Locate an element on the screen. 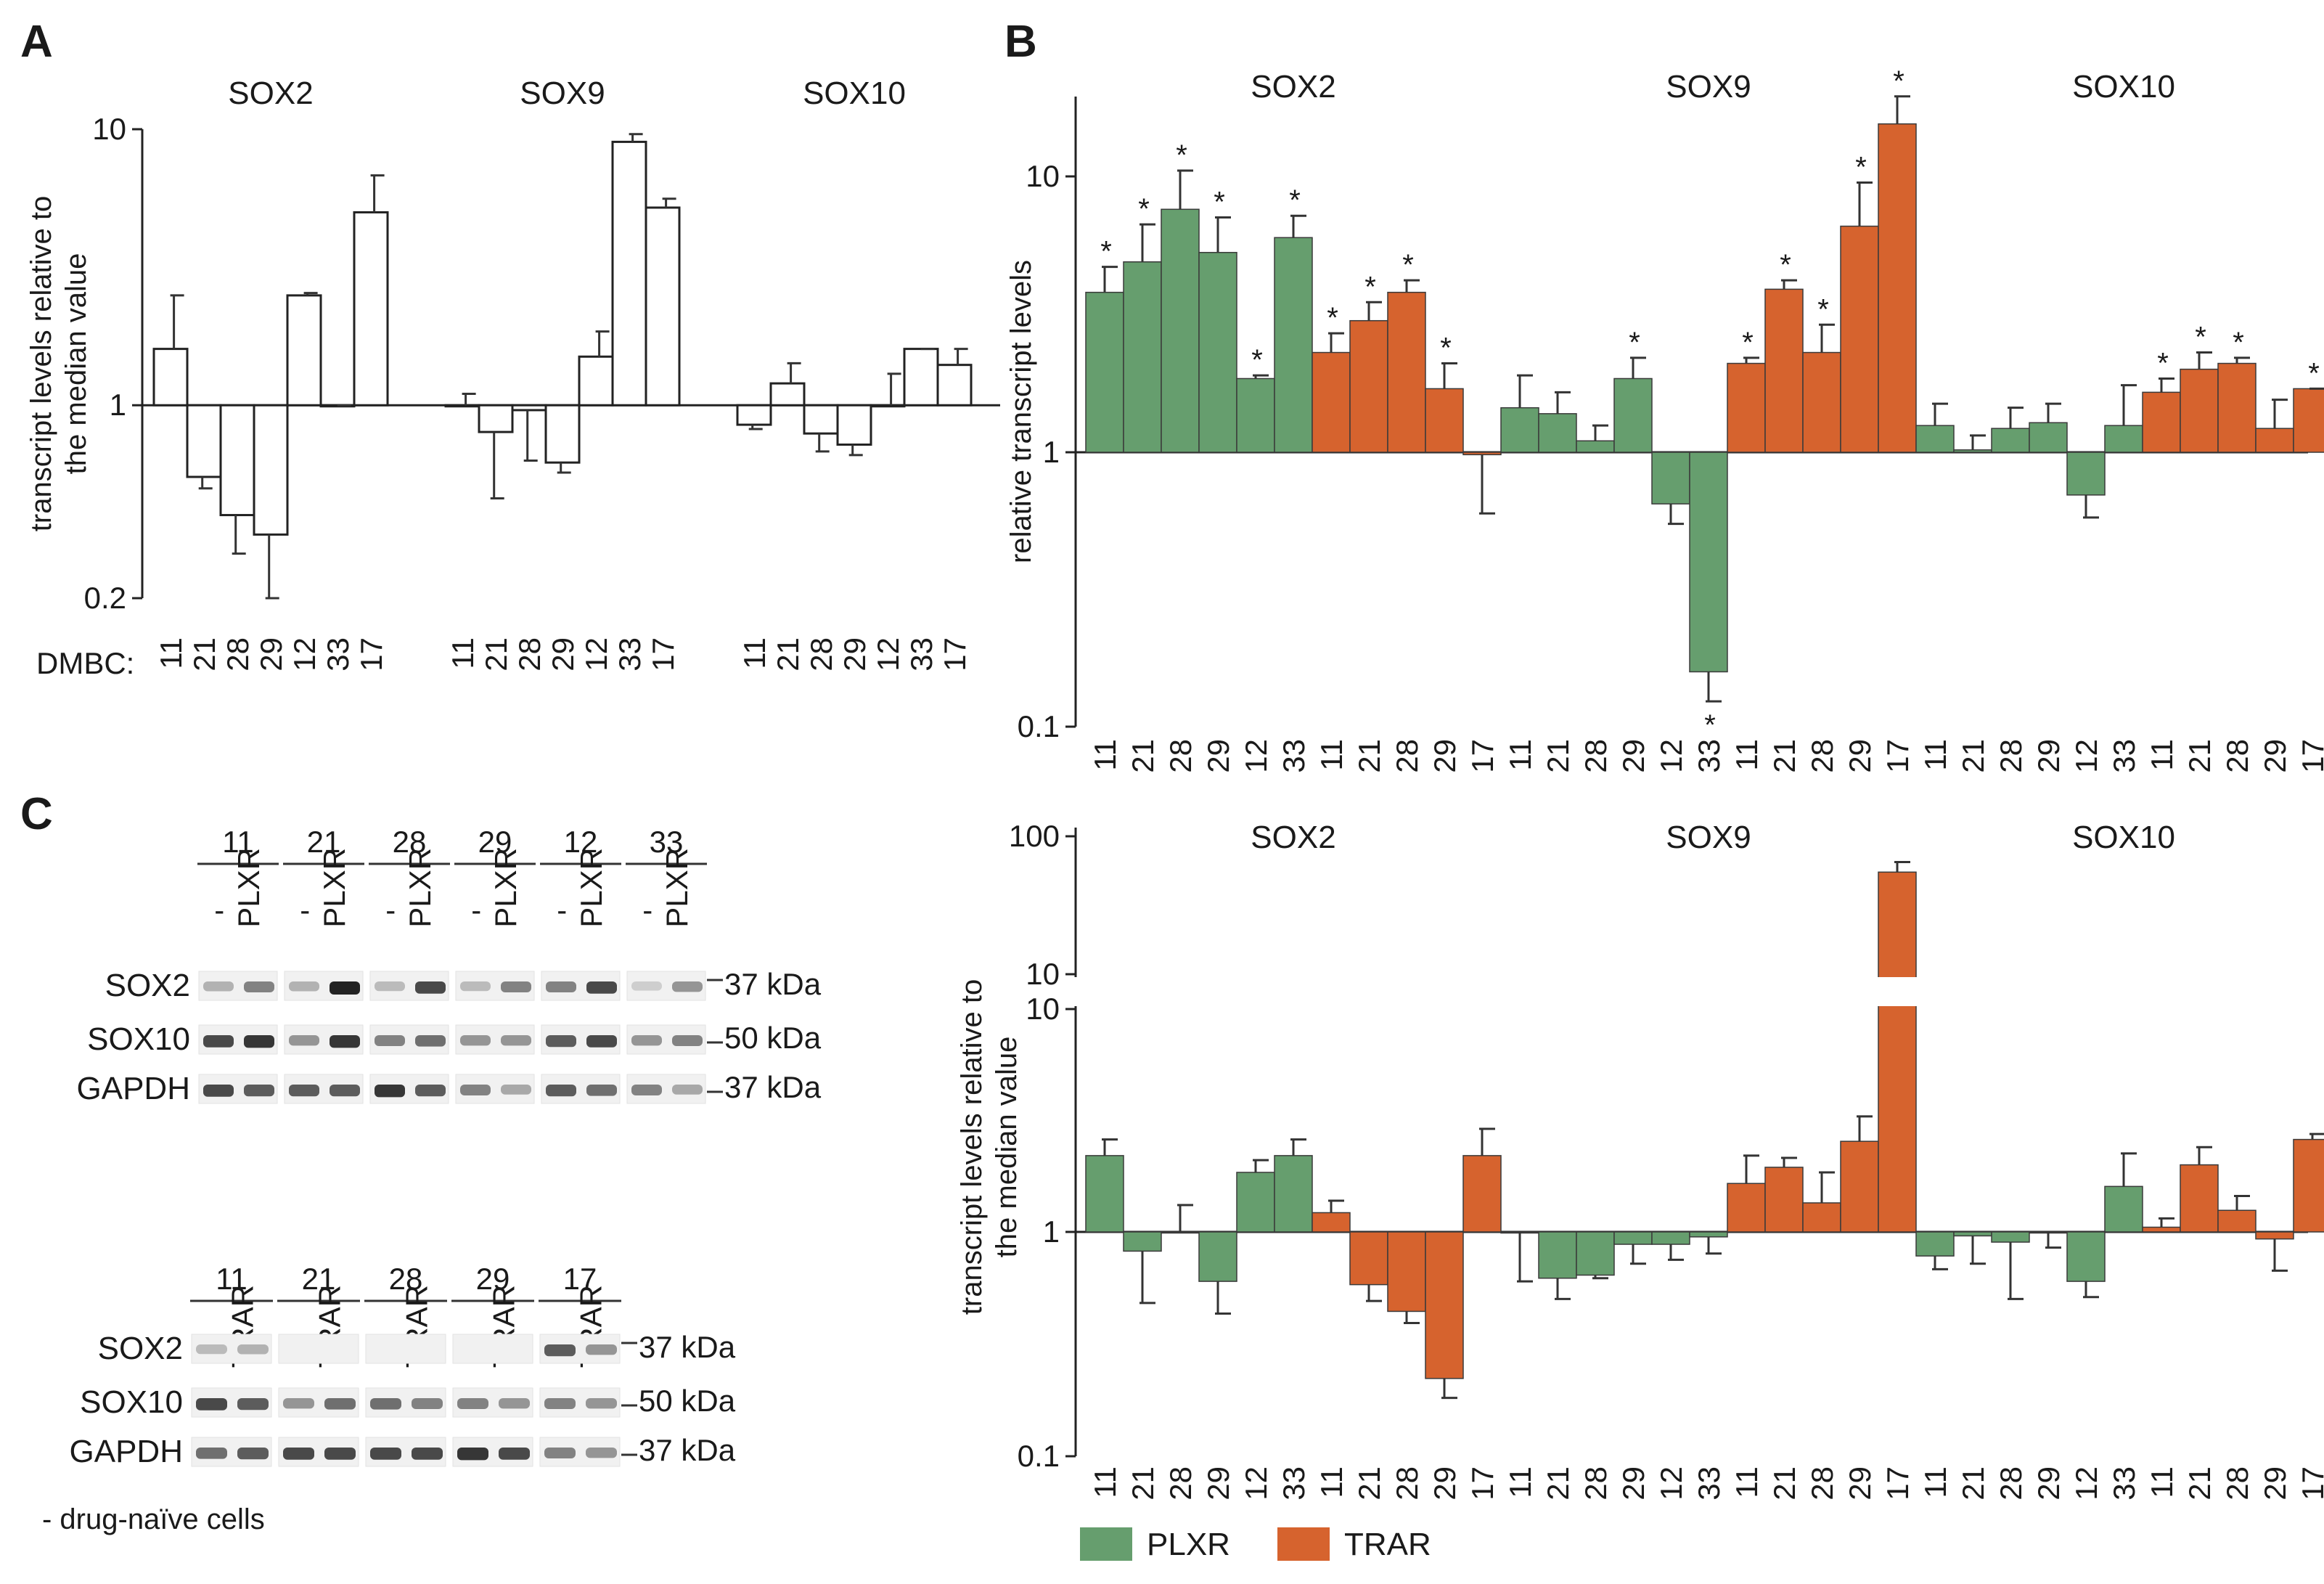 This screenshot has height=1584, width=2324. y-tick-label: 1 is located at coordinates (1051, 452).